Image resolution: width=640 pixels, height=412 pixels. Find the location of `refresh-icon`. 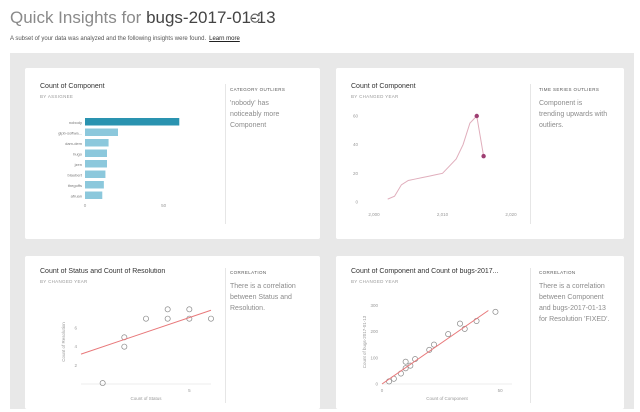

refresh-icon is located at coordinates (255, 18).